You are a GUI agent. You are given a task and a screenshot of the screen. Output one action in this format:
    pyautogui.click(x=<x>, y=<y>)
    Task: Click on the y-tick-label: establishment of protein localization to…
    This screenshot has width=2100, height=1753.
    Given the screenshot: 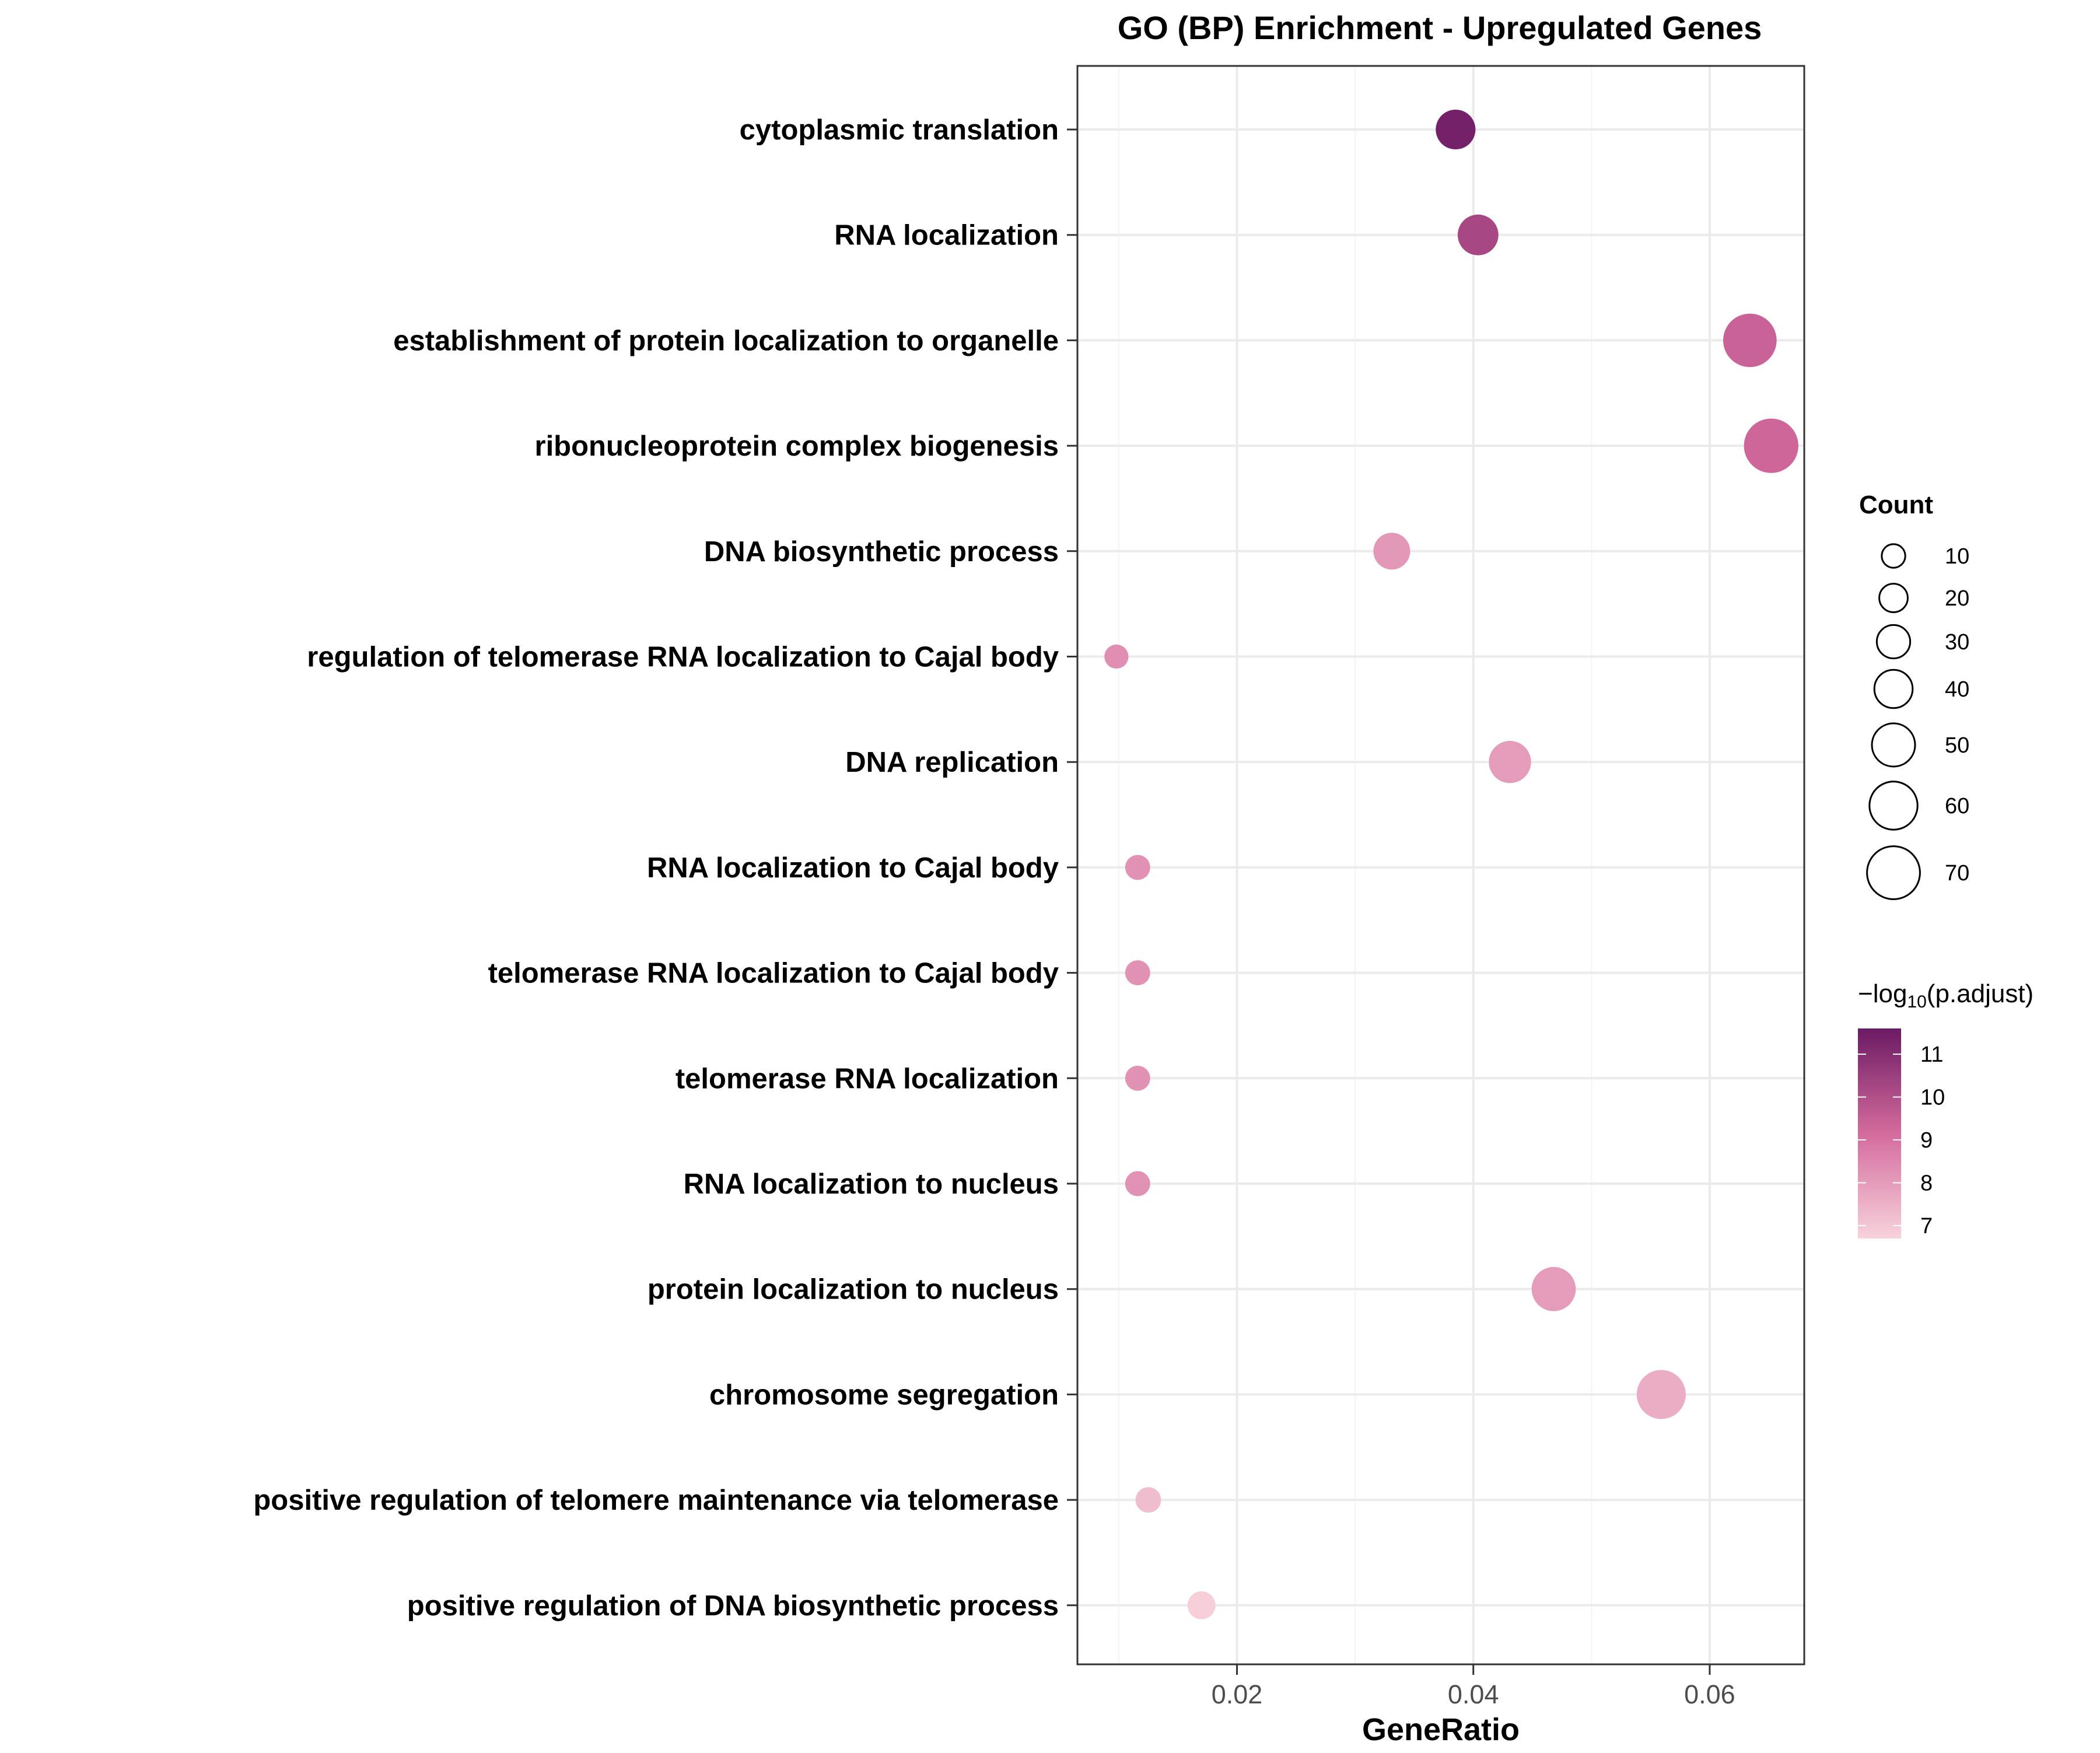 What is the action you would take?
    pyautogui.click(x=726, y=340)
    